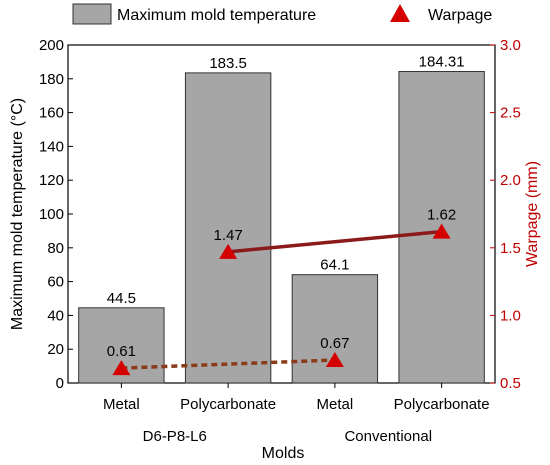  Describe the element at coordinates (510, 383) in the screenshot. I see `right-tick-label-0: 0.5` at that location.